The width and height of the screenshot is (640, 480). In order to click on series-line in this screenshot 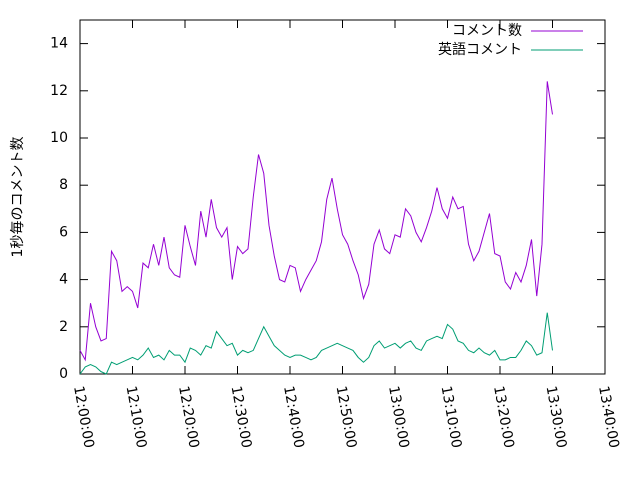, I will do `click(316, 343)`.